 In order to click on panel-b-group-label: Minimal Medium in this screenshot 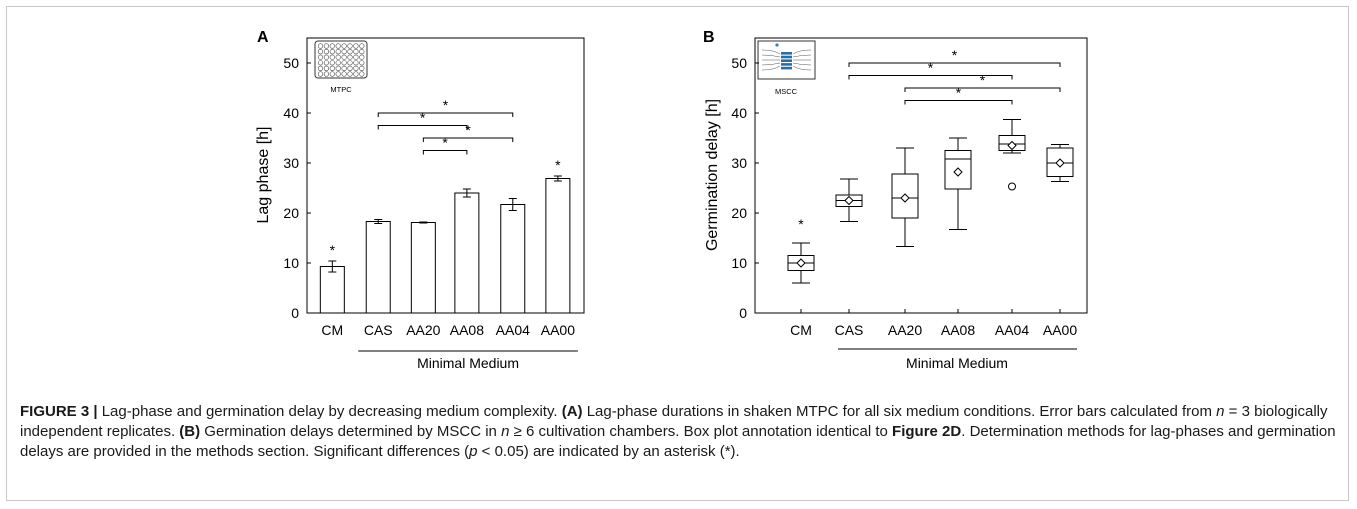, I will do `click(957, 363)`.